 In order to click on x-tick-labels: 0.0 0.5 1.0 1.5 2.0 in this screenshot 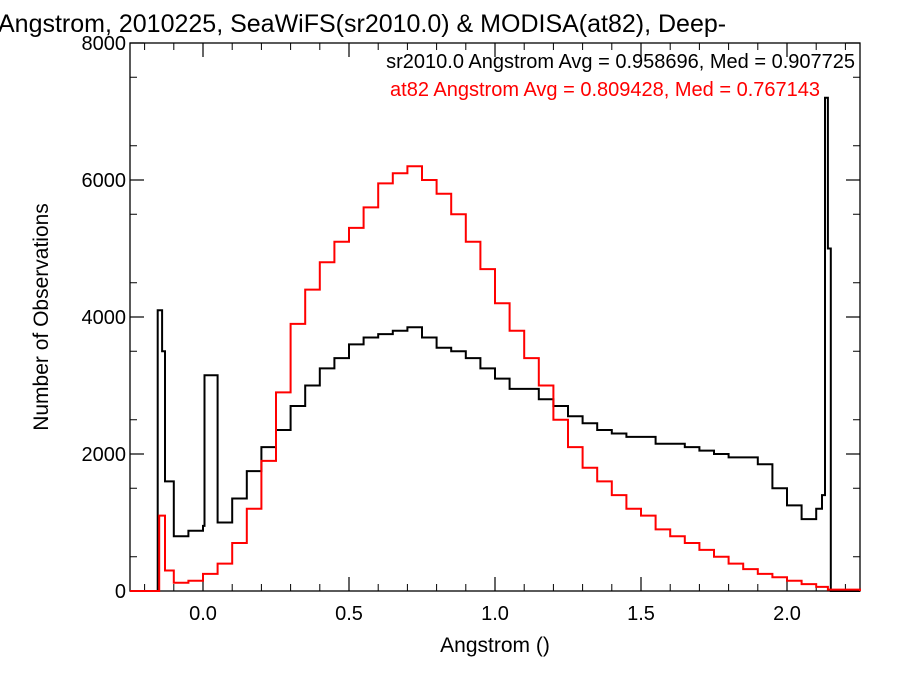, I will do `click(495, 614)`.